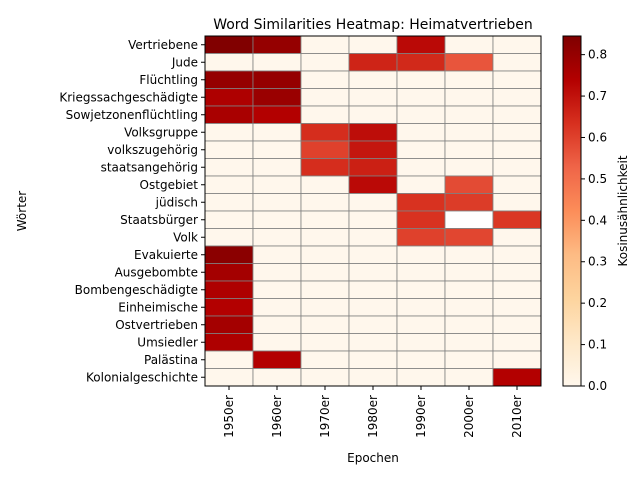 The height and width of the screenshot is (480, 640). Describe the element at coordinates (597, 303) in the screenshot. I see `colorbar-tick-label: 0.2` at that location.